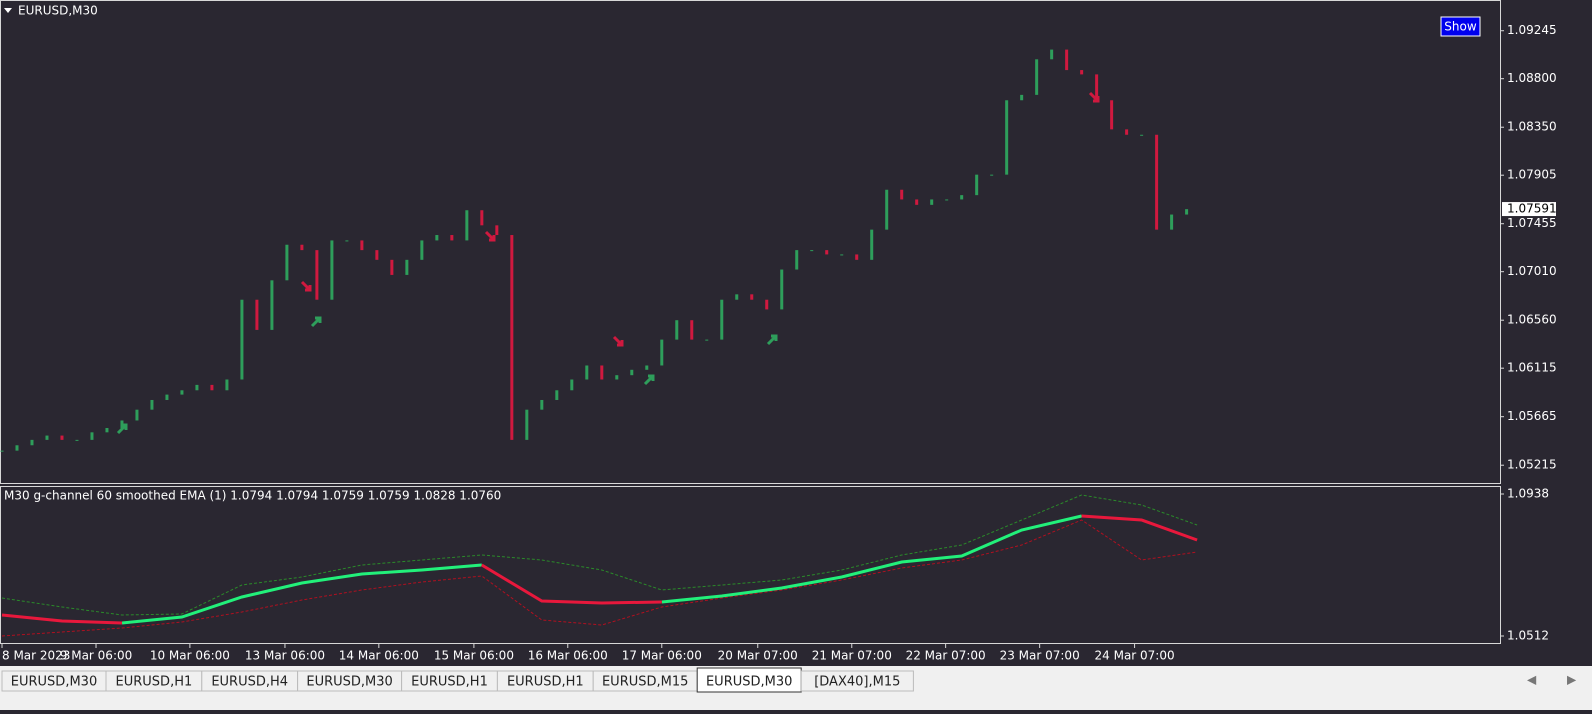 The width and height of the screenshot is (1592, 714). Describe the element at coordinates (758, 656) in the screenshot. I see `x-tick-label: 20 Mar 07:00` at that location.